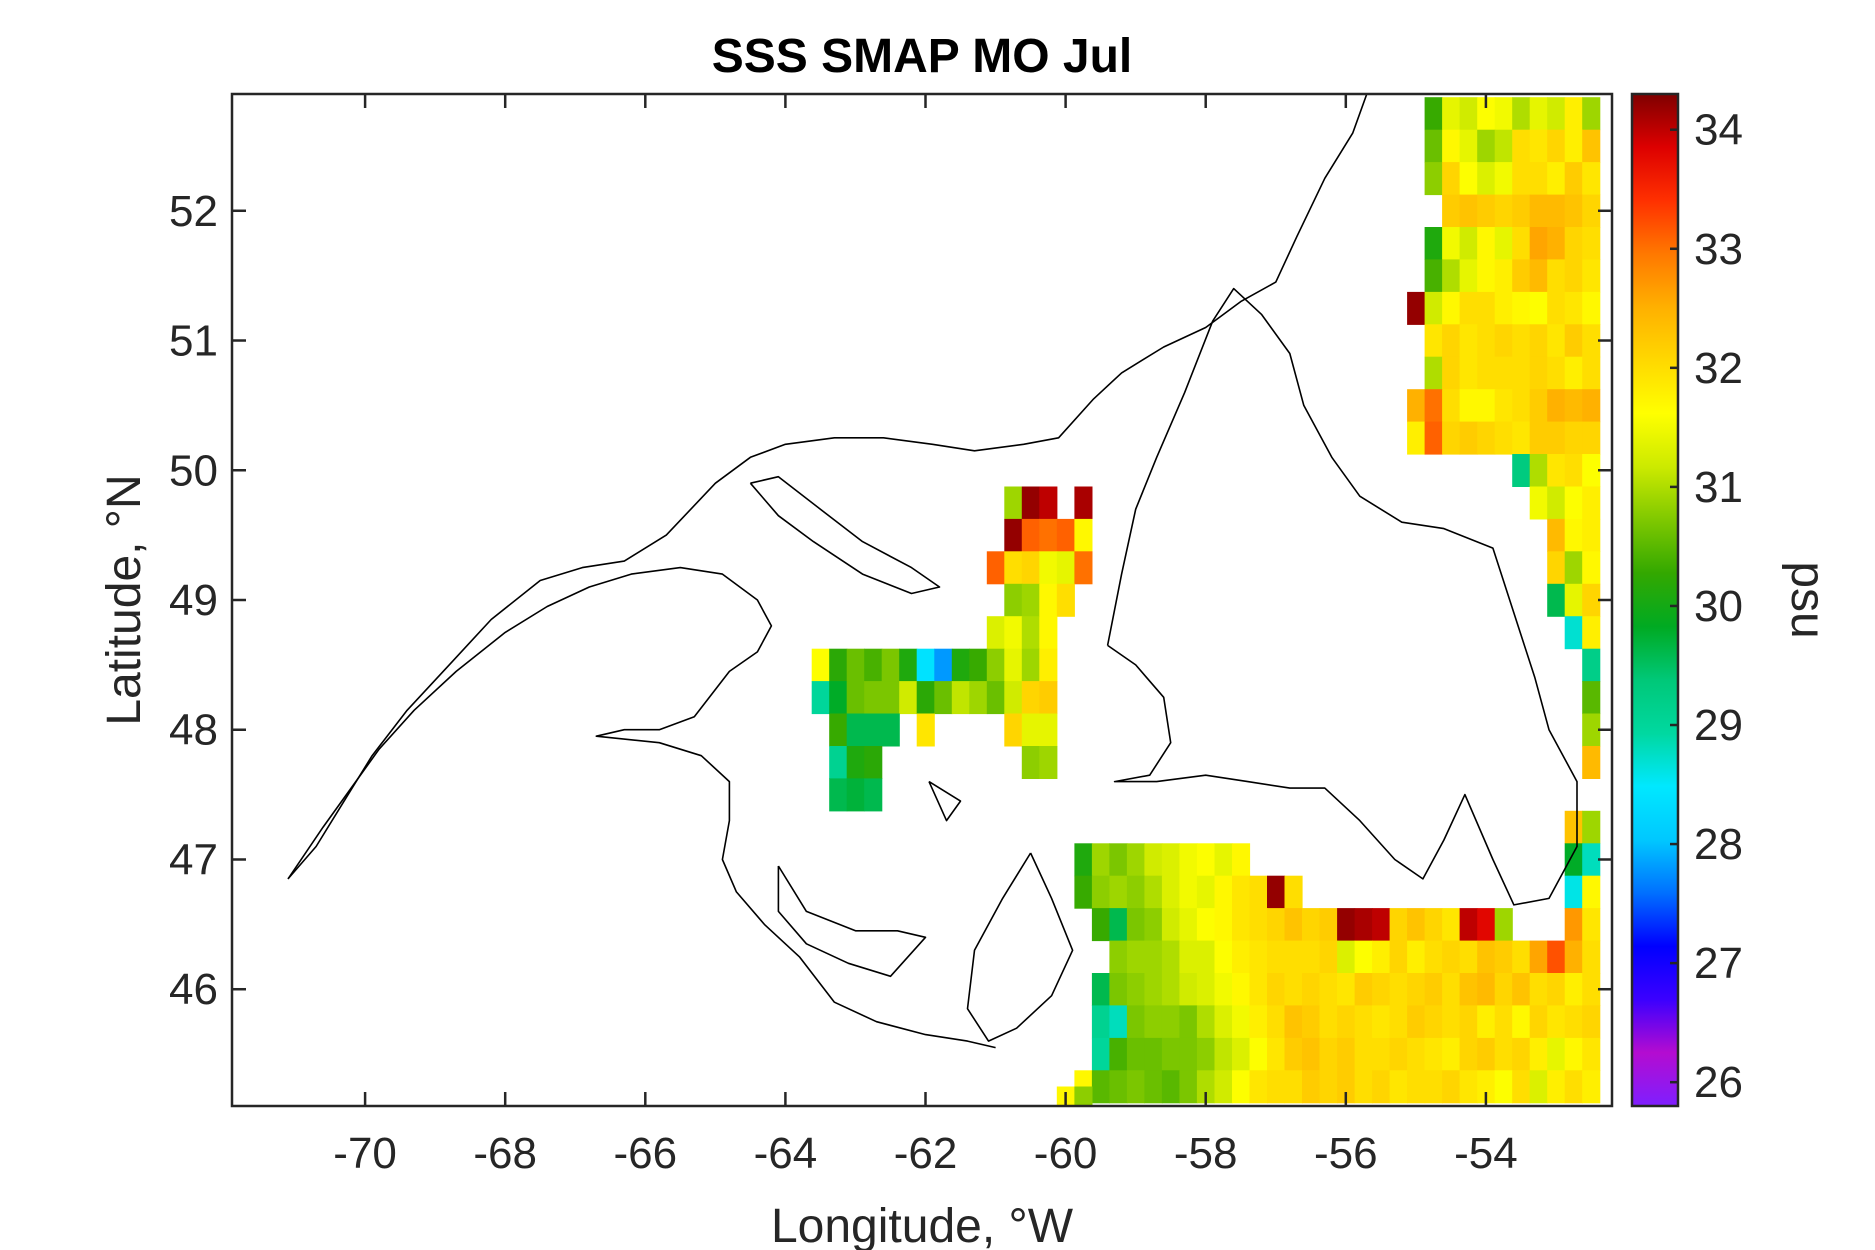  What do you see at coordinates (193, 470) in the screenshot?
I see `y-tick-label: 50` at bounding box center [193, 470].